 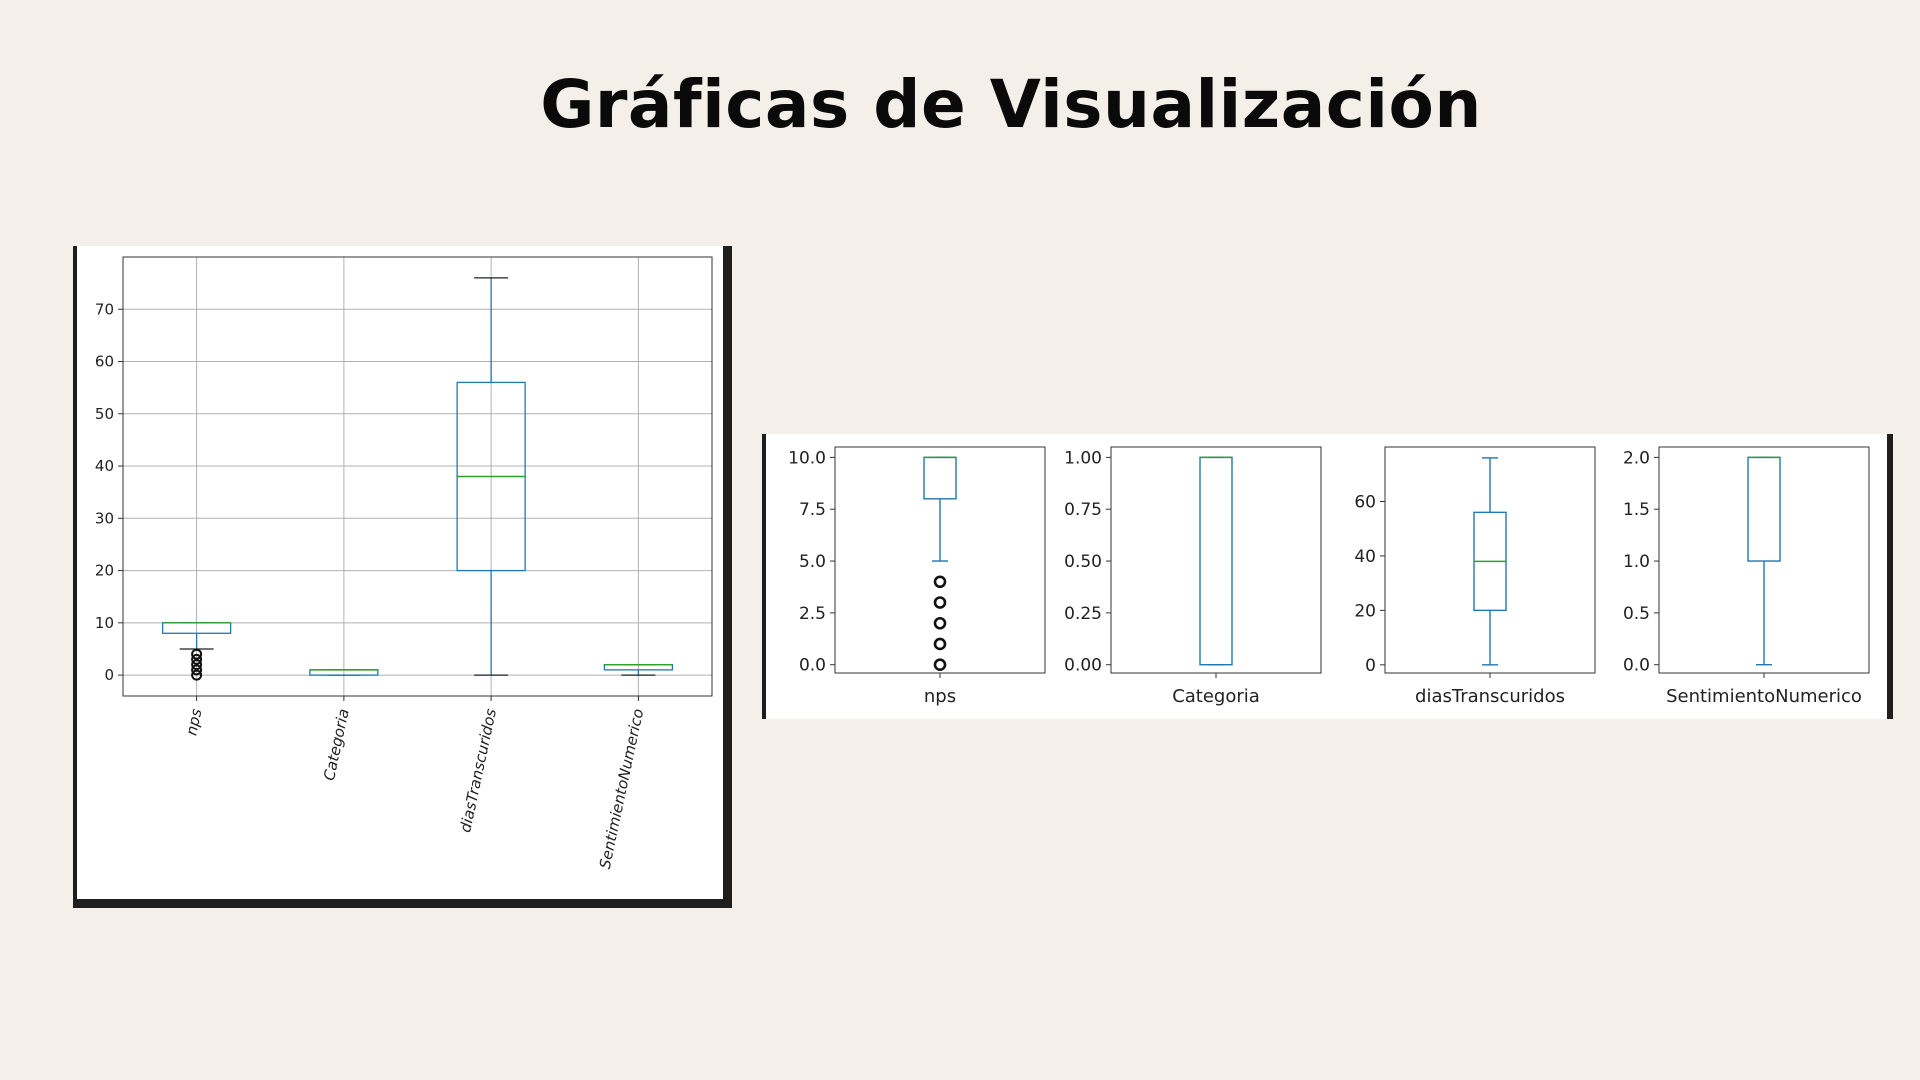 What do you see at coordinates (104, 623) in the screenshot?
I see `y-tick-label: 10` at bounding box center [104, 623].